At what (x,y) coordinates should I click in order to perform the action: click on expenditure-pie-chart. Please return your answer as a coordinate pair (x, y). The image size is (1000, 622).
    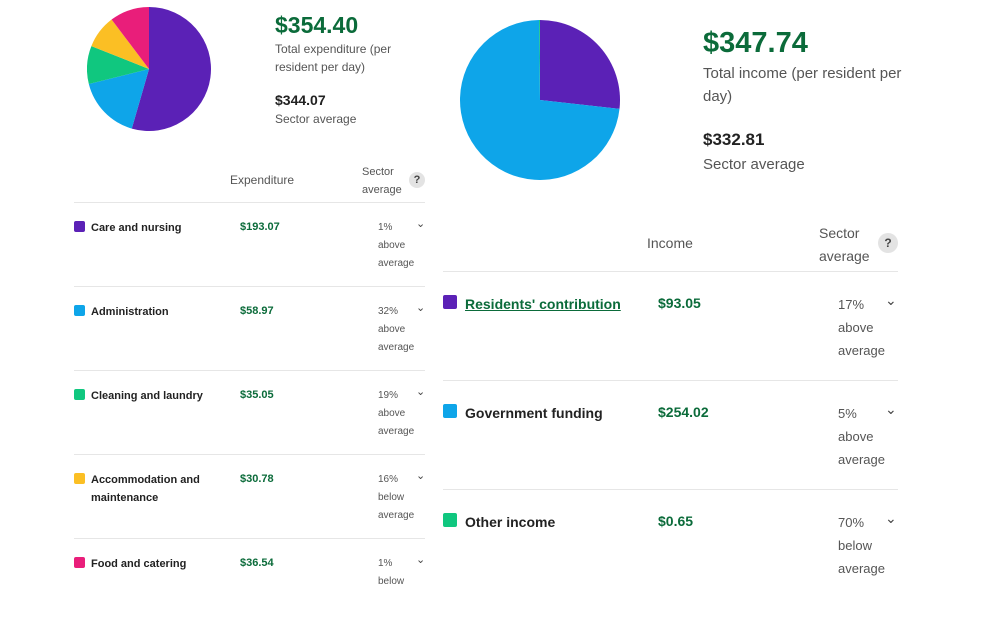
    Looking at the image, I should click on (149, 69).